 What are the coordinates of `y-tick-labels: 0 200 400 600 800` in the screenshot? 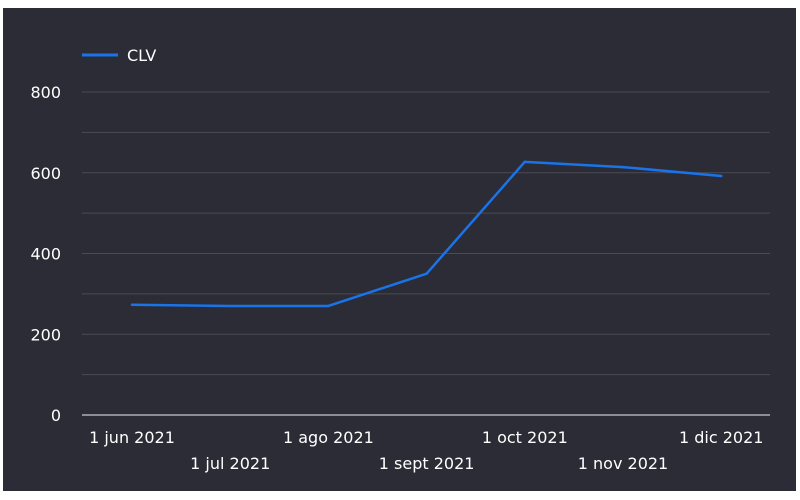 It's located at (45, 254).